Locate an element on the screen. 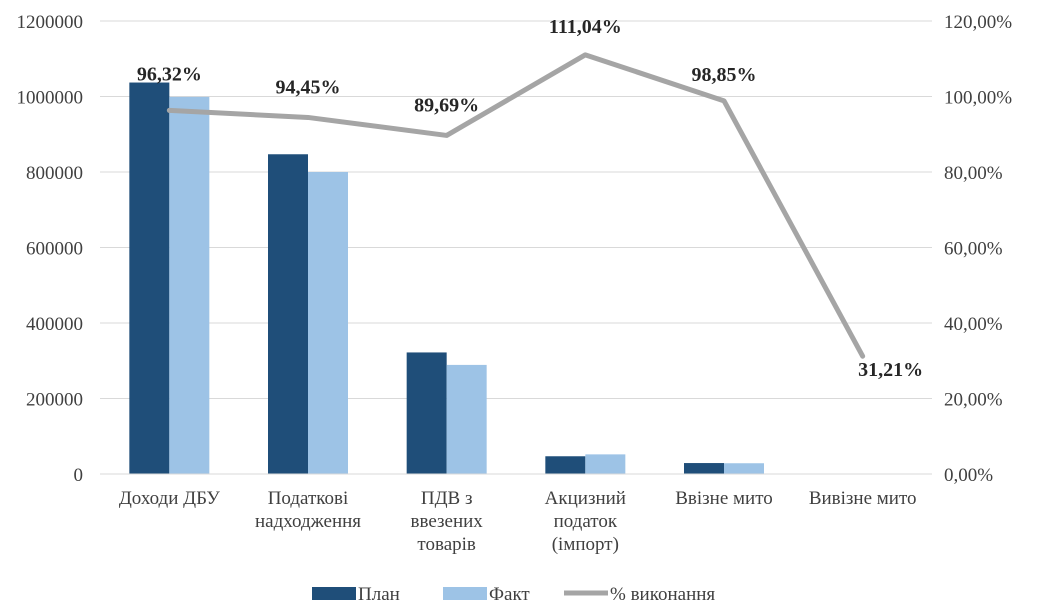 This screenshot has height=607, width=1037. category-label: Вивізне мито is located at coordinates (863, 498).